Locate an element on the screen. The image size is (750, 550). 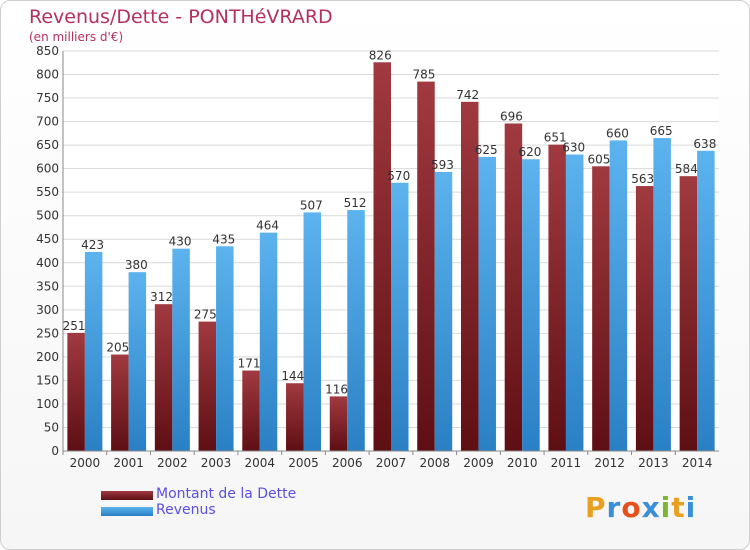
data-label-dette: 563 is located at coordinates (642, 179).